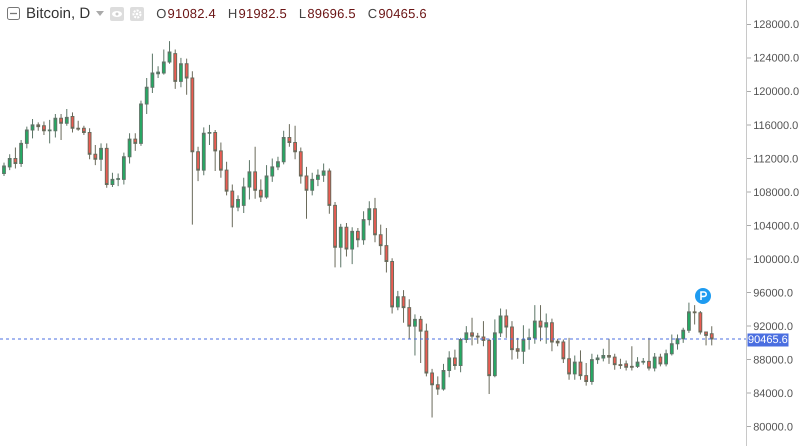 The image size is (799, 446). Describe the element at coordinates (776, 92) in the screenshot. I see `y-tick-label: 120000.0` at that location.